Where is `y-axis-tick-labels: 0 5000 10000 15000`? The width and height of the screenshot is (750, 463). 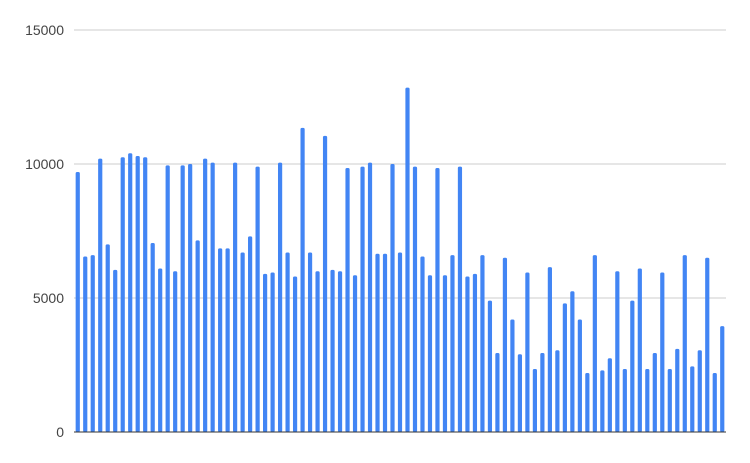 y-axis-tick-labels: 0 5000 10000 15000 is located at coordinates (44, 231).